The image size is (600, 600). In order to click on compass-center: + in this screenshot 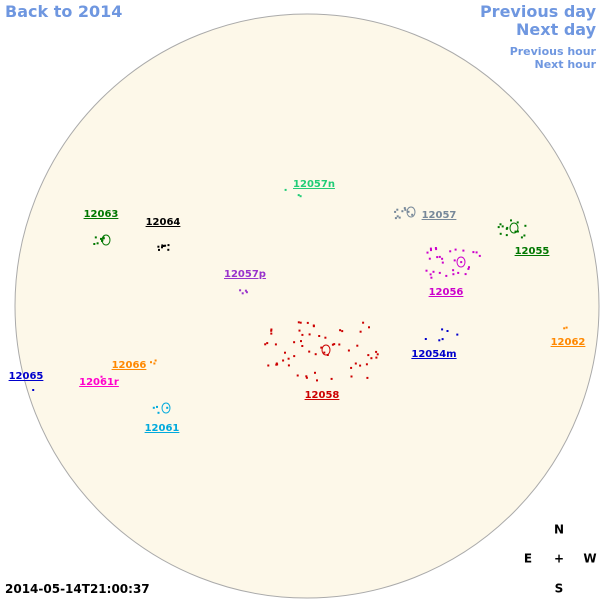, I will do `click(559, 559)`.